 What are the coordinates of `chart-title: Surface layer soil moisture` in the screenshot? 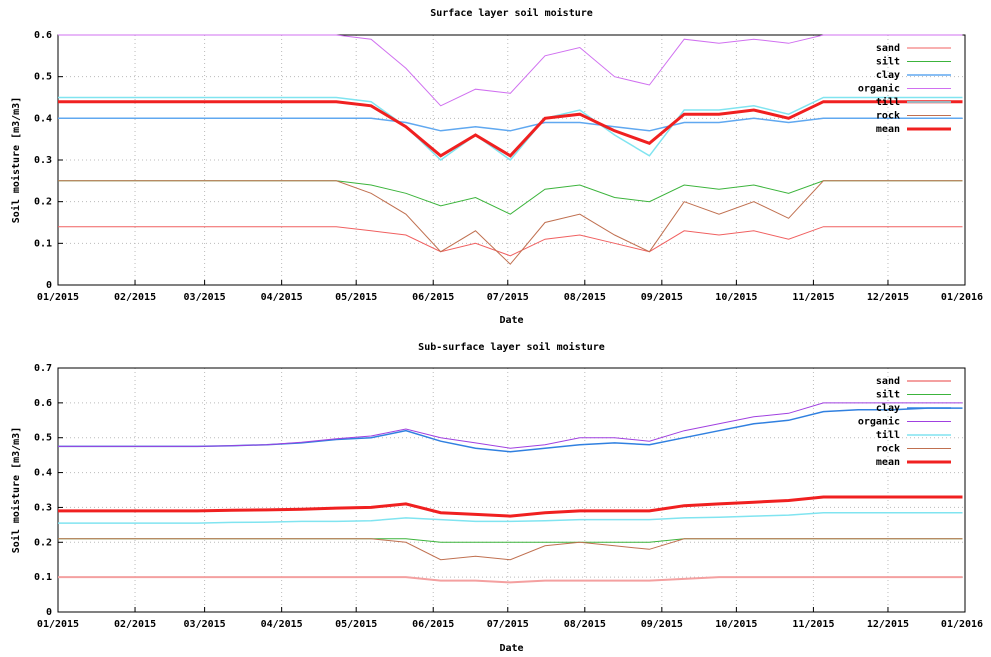 It's located at (511, 13).